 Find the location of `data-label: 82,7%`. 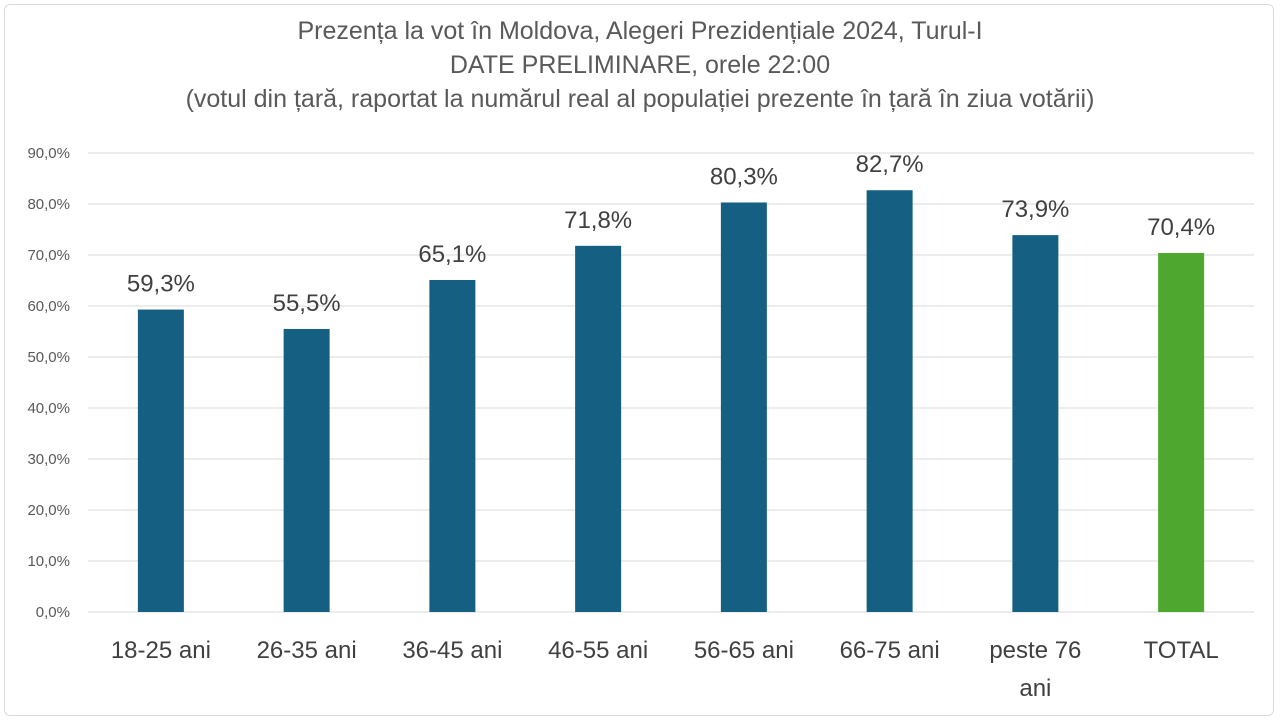

data-label: 82,7% is located at coordinates (890, 164).